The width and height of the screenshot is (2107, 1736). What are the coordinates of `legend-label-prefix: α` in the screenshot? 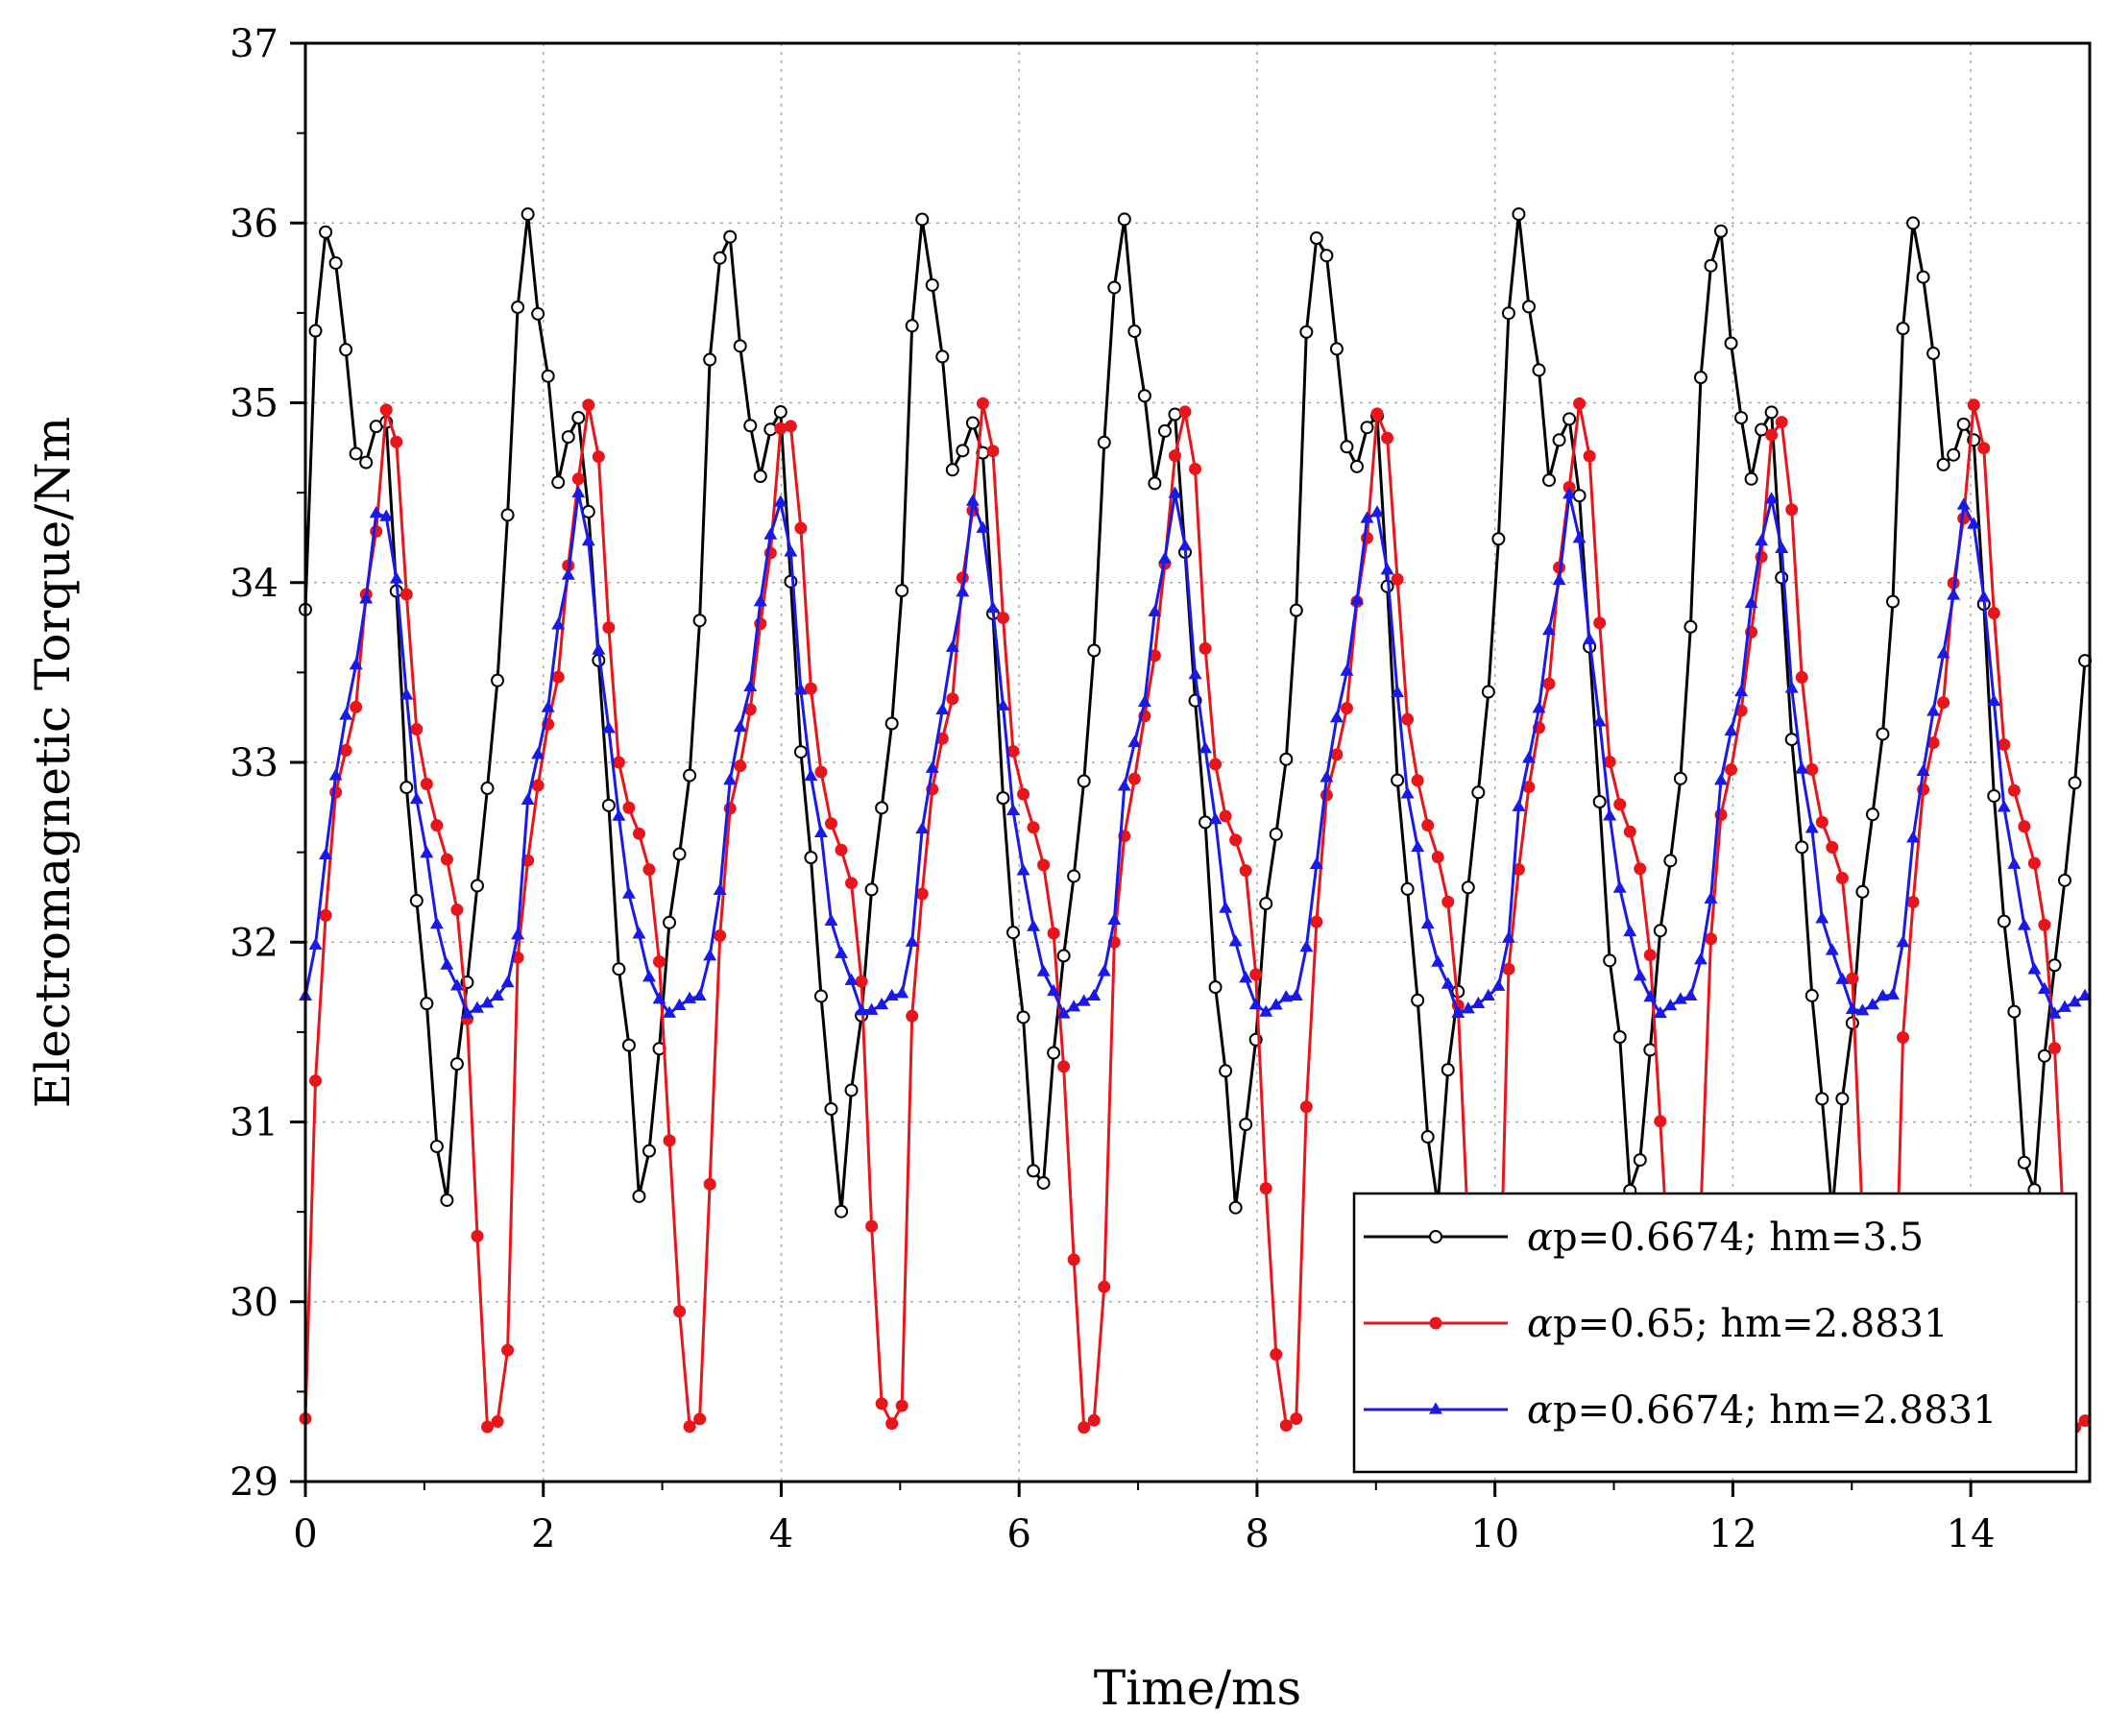 It's located at (1540, 1324).